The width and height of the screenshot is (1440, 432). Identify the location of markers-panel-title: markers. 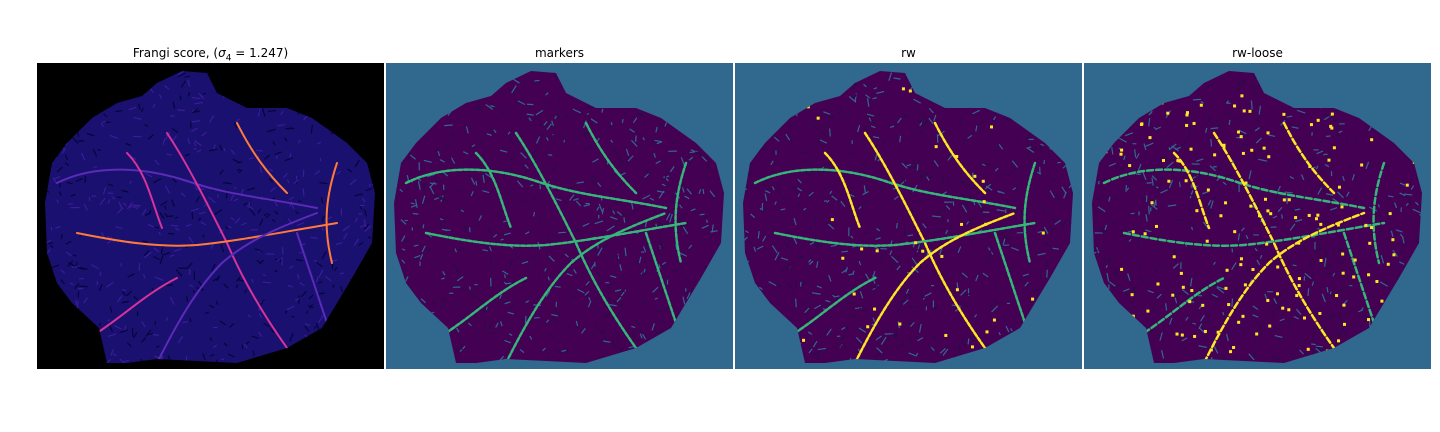
(559, 53).